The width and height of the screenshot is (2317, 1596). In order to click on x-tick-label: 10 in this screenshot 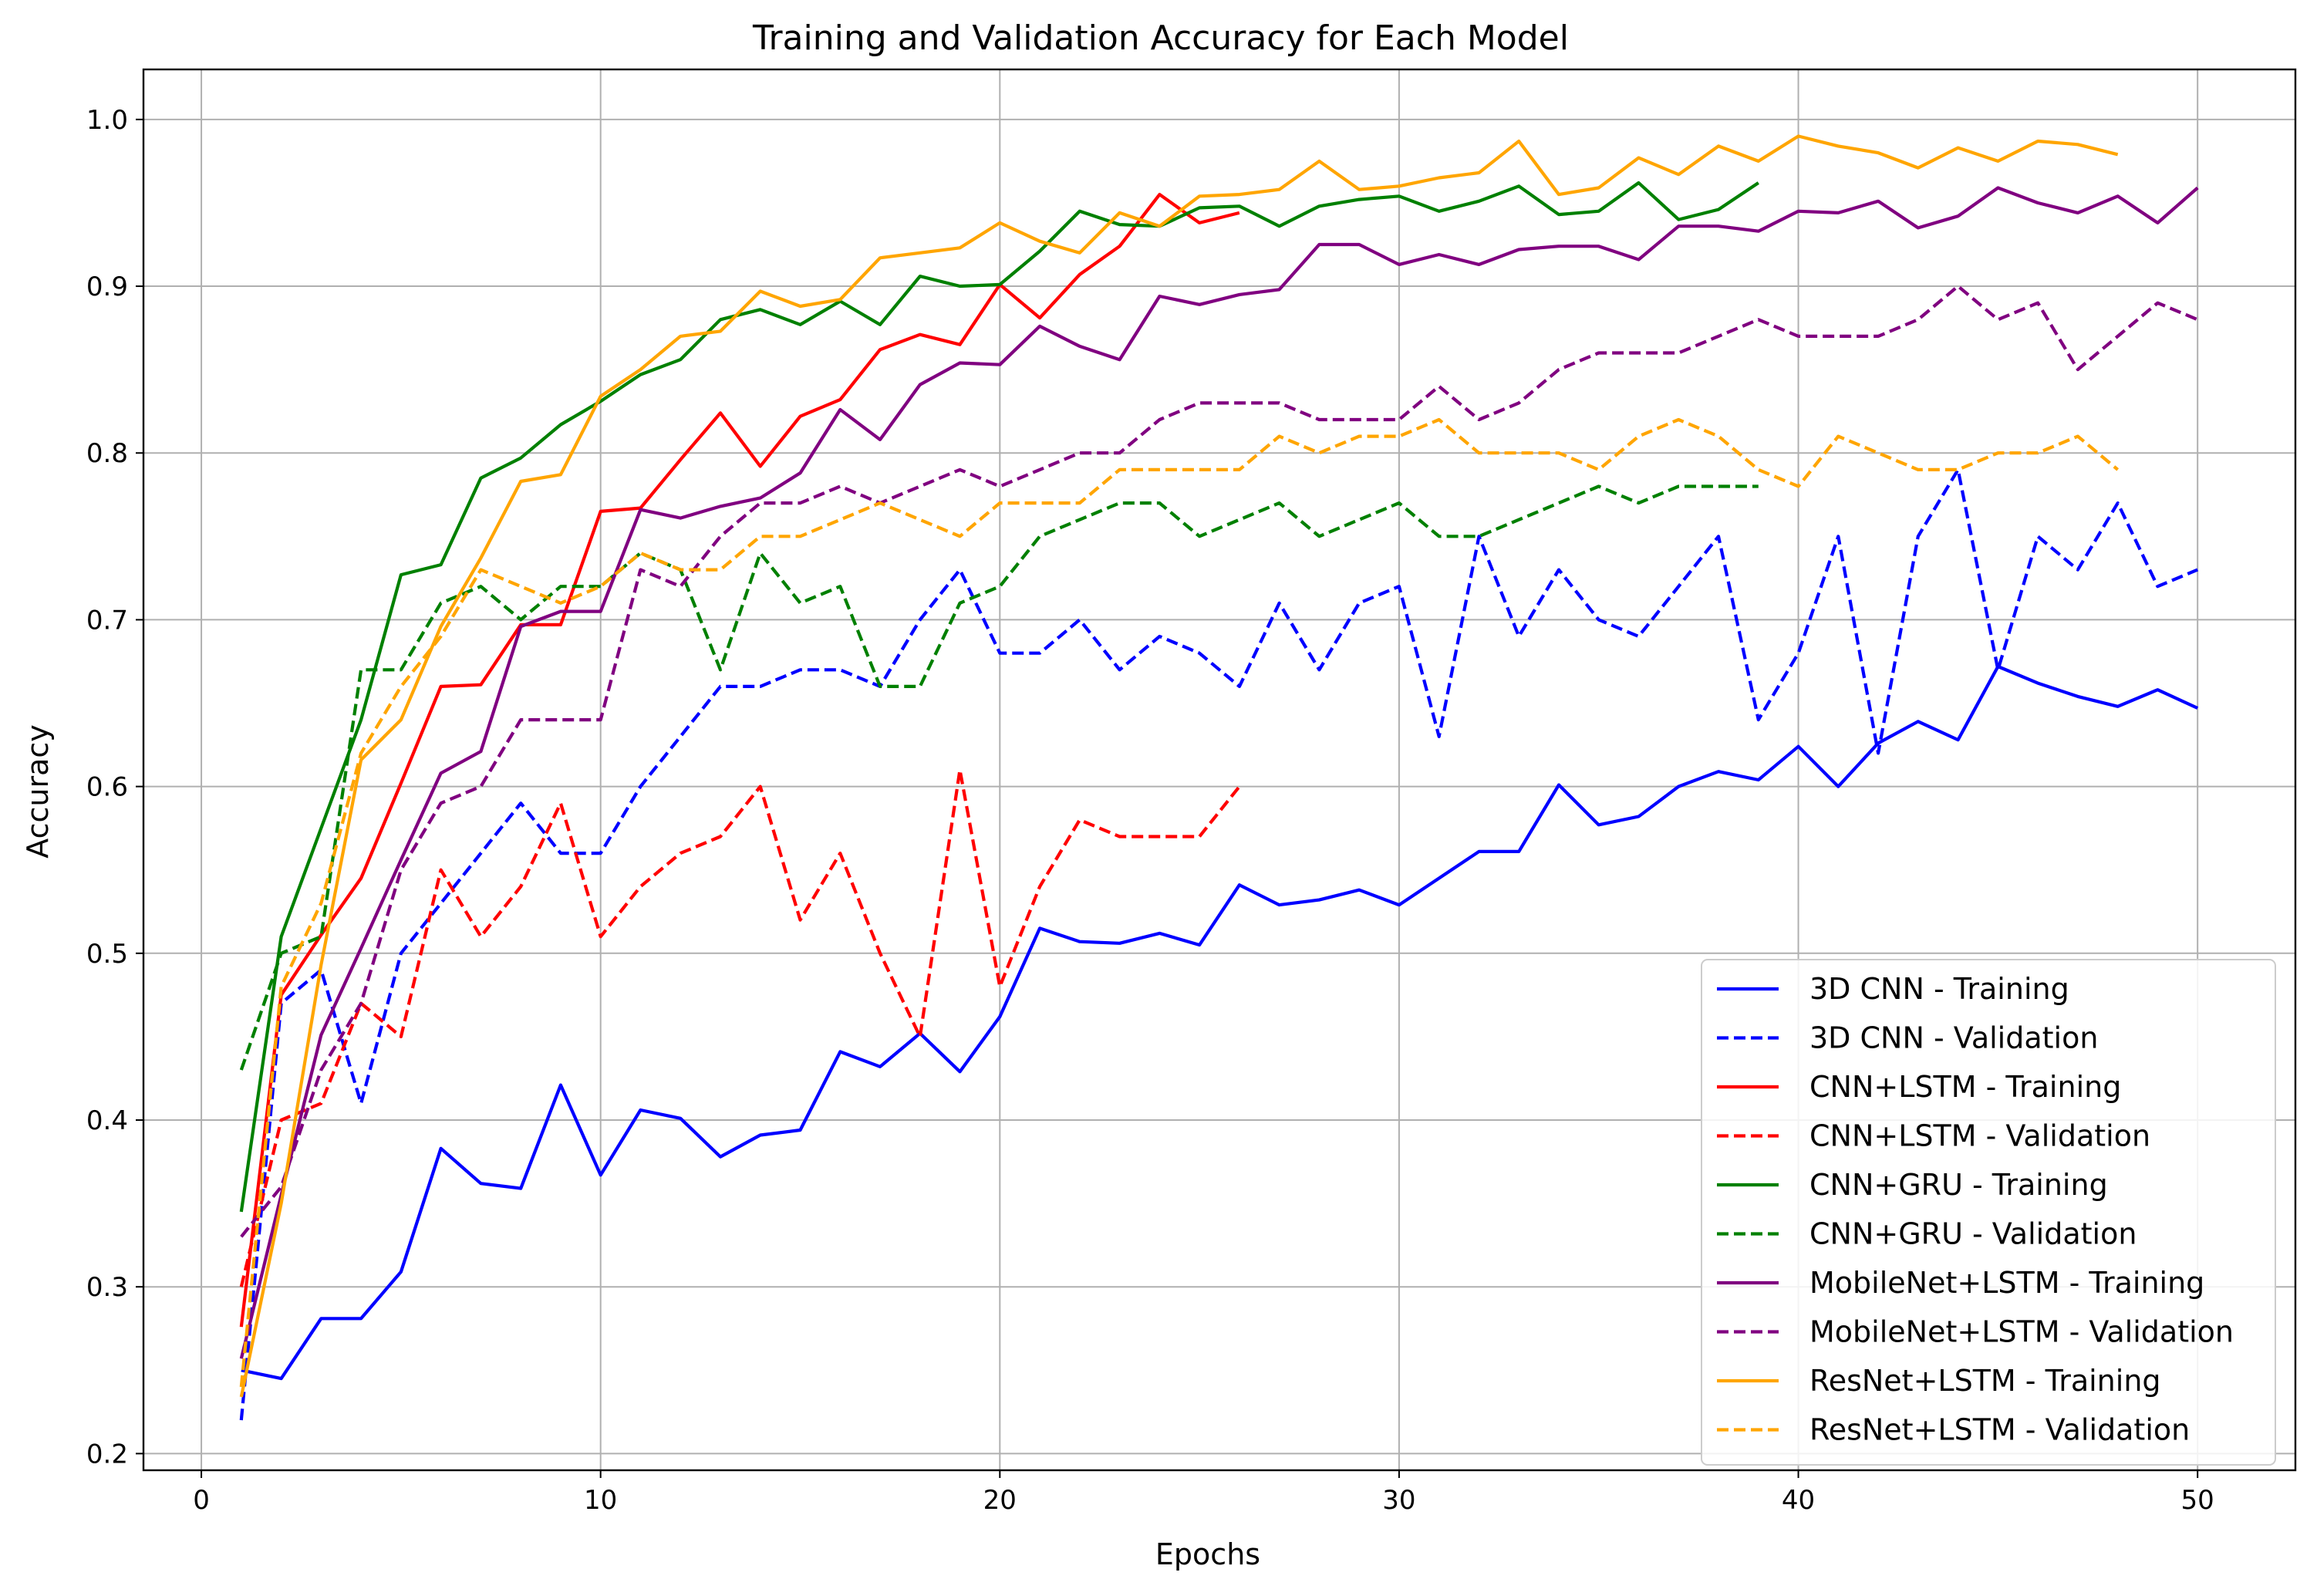, I will do `click(600, 1500)`.